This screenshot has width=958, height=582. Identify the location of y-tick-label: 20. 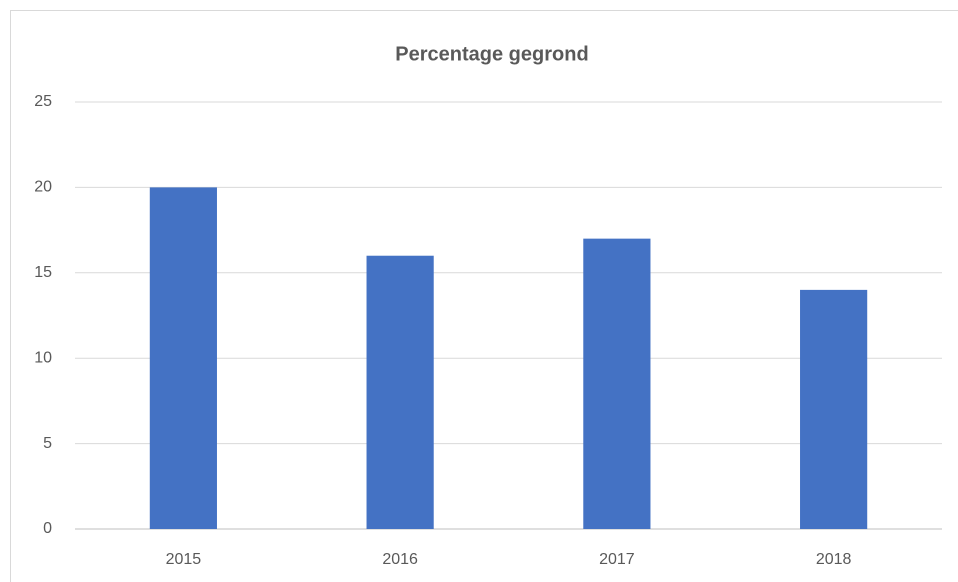
(43, 187).